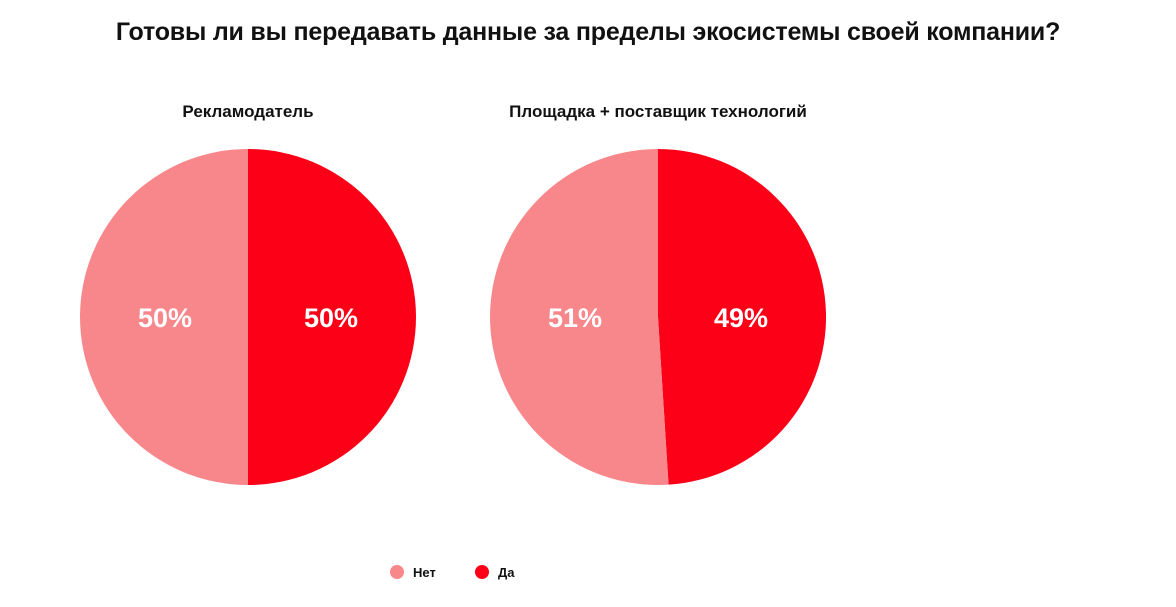 The image size is (1176, 607). What do you see at coordinates (247, 111) in the screenshot?
I see `pie-title-advertiser: Рекламодатель` at bounding box center [247, 111].